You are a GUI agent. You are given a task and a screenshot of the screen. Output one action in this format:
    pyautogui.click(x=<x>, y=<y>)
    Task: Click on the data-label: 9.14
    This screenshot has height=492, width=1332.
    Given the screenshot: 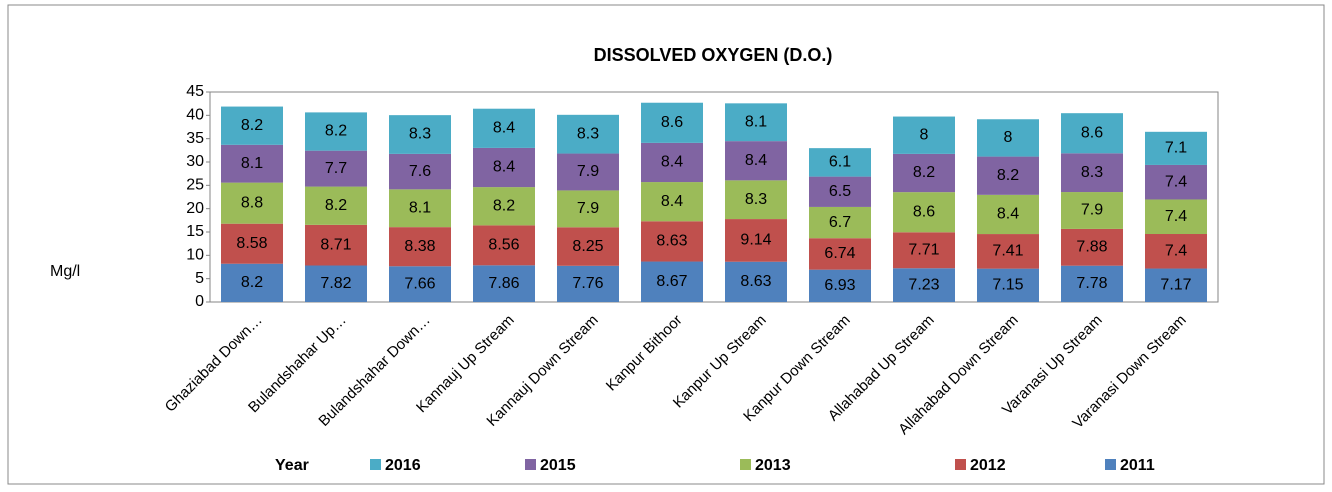 What is the action you would take?
    pyautogui.click(x=755, y=240)
    